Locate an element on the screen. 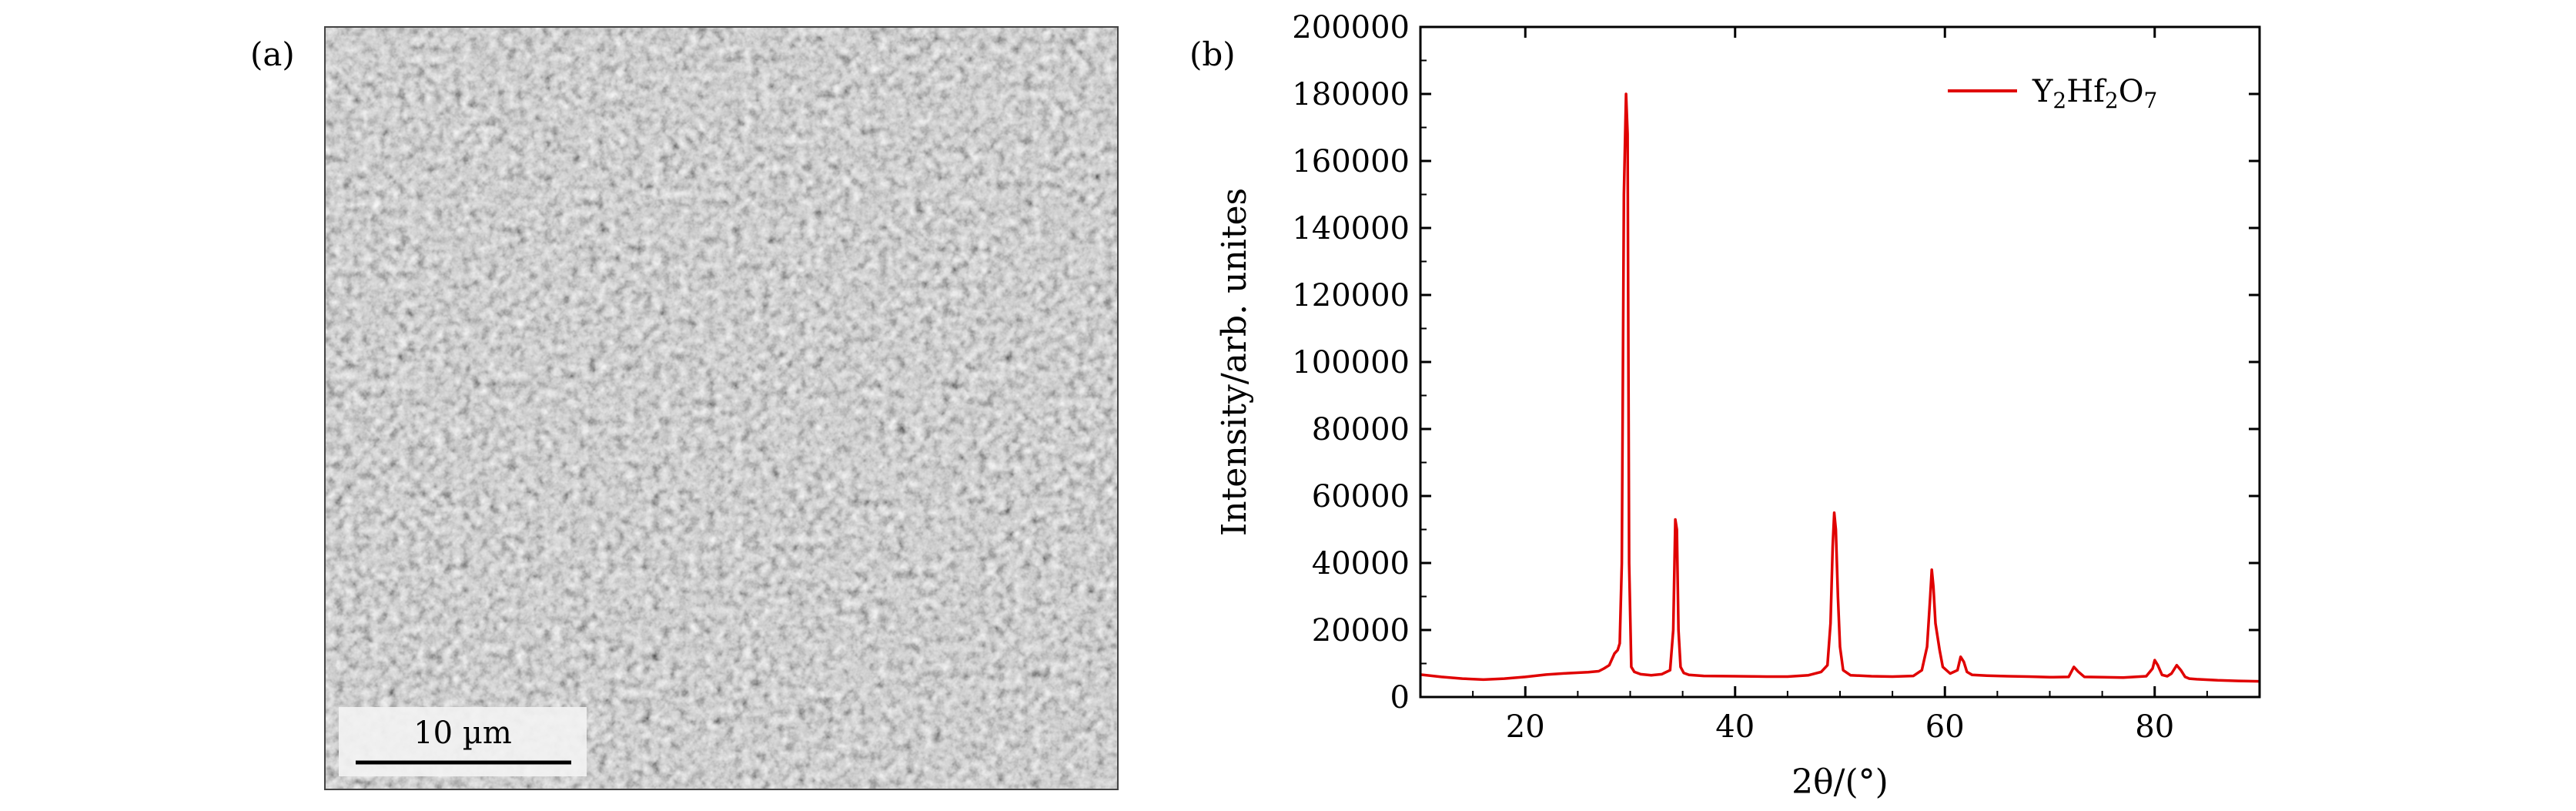 This screenshot has height=811, width=2576. y-tick-label: 60000 is located at coordinates (1361, 496).